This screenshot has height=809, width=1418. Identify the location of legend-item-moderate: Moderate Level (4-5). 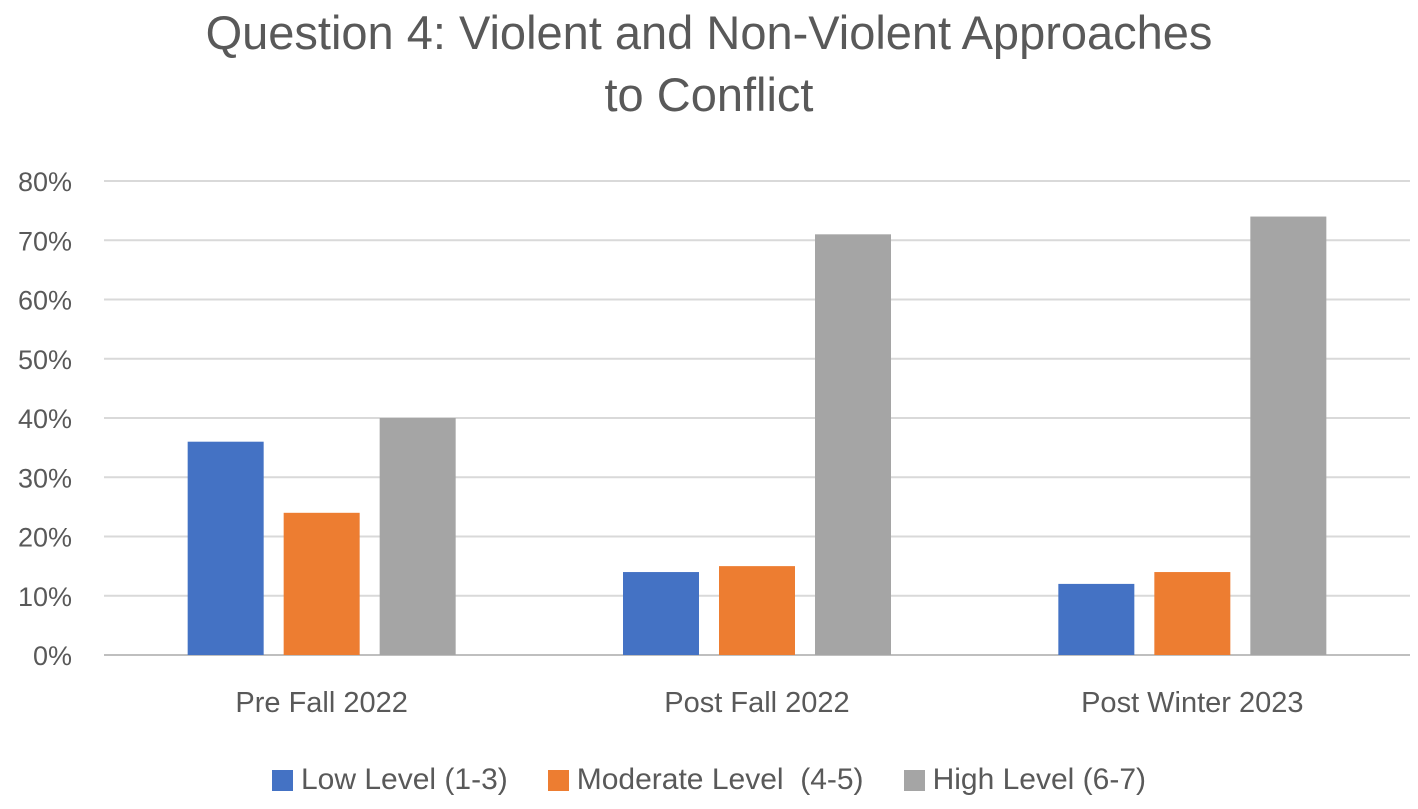
(705, 780).